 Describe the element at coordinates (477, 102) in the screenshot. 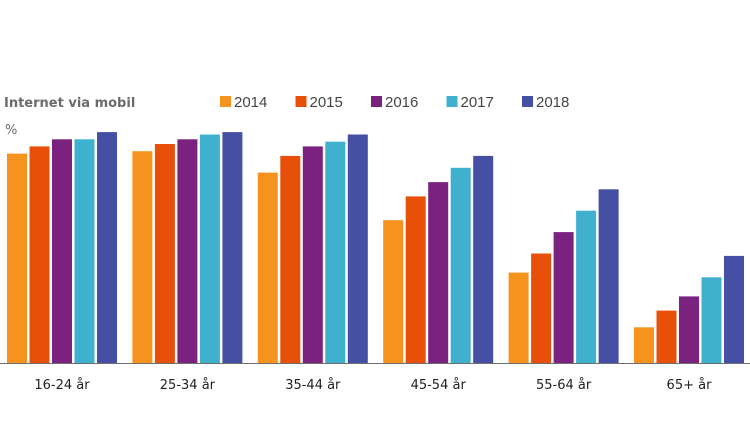

I see `legend-label-2017: 2017` at that location.